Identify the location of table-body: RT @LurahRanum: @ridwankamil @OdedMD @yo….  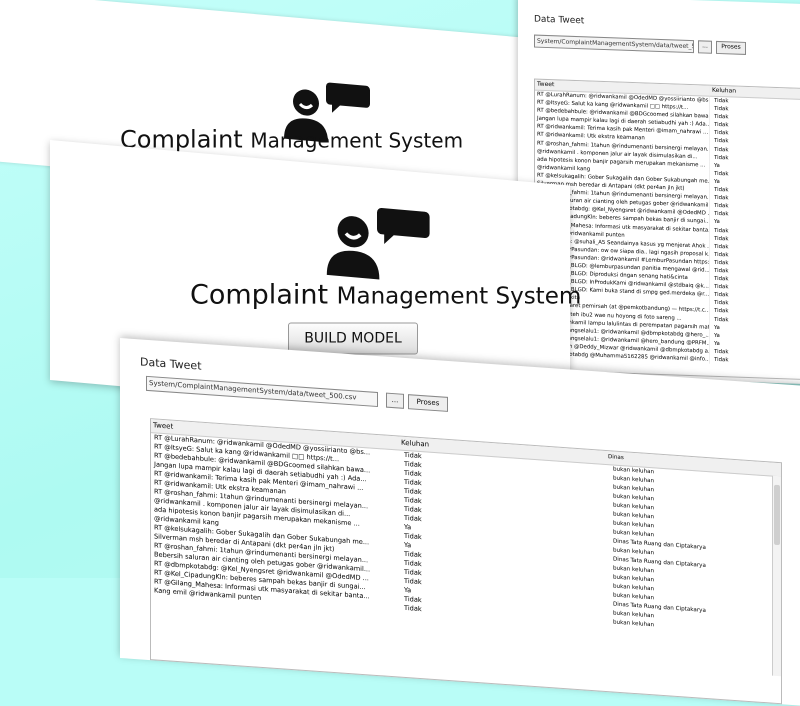
(667, 229).